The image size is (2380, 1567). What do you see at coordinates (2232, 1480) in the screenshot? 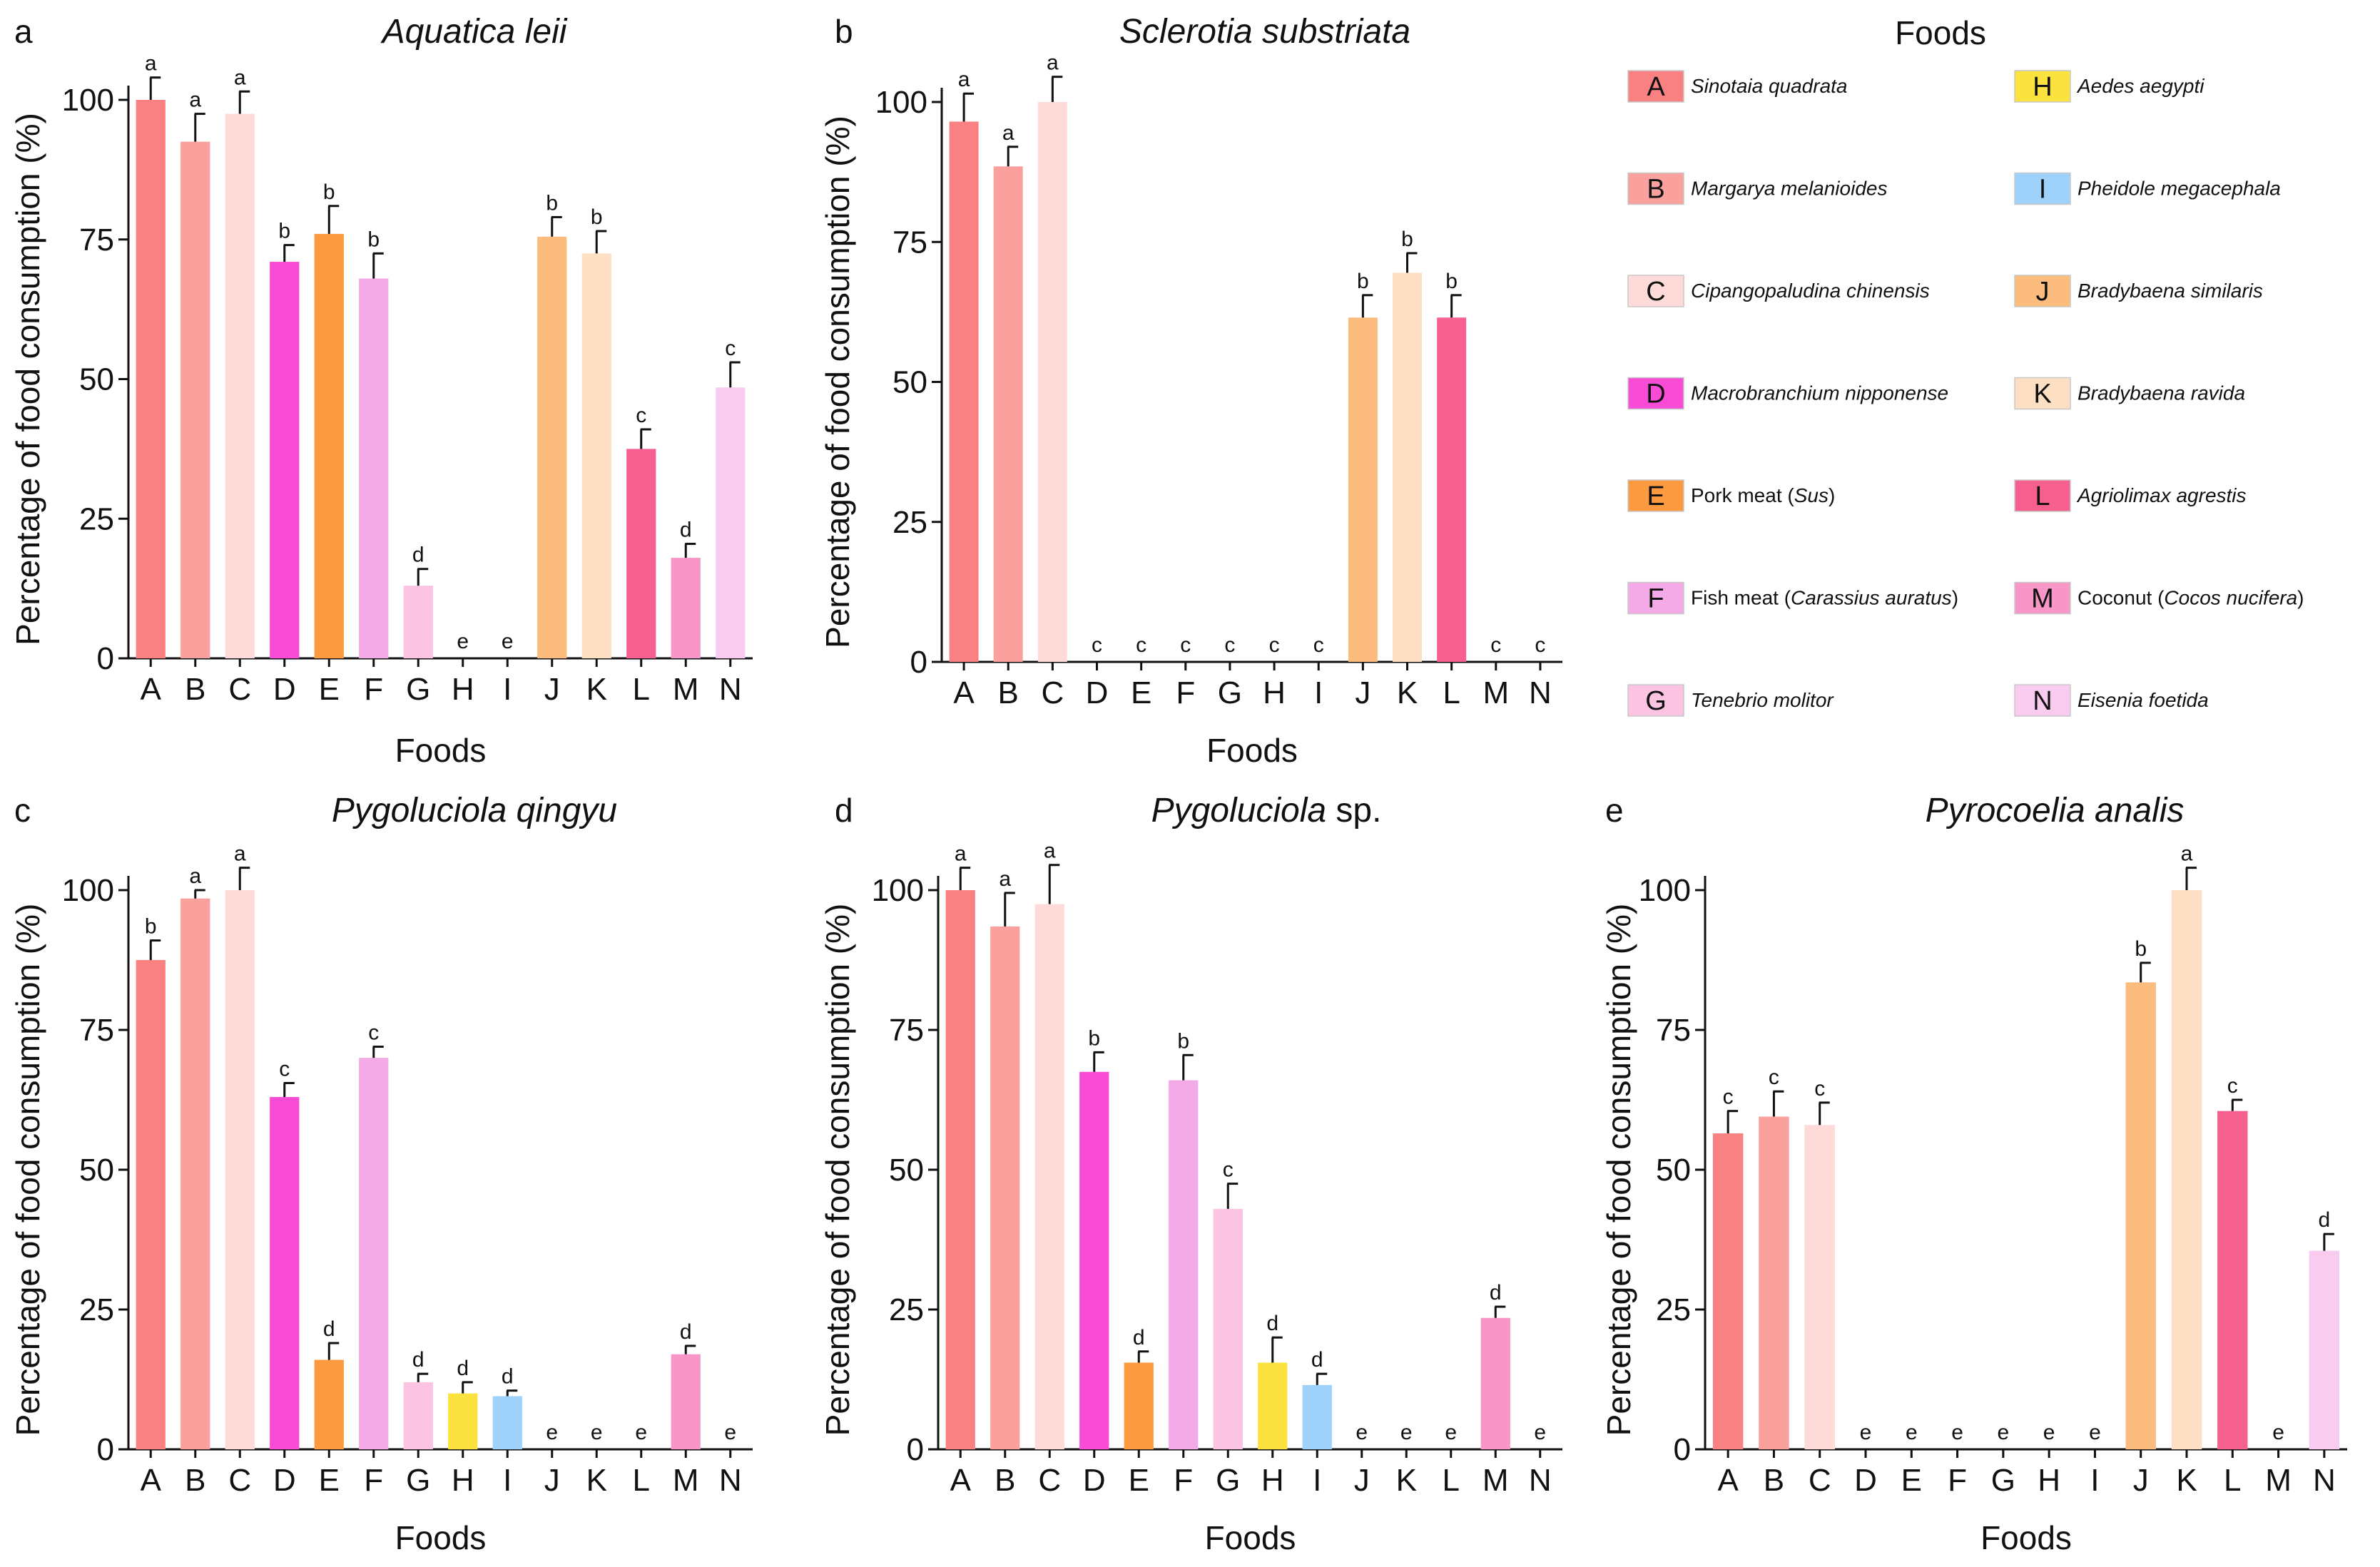
I see `x-tick-label: L` at bounding box center [2232, 1480].